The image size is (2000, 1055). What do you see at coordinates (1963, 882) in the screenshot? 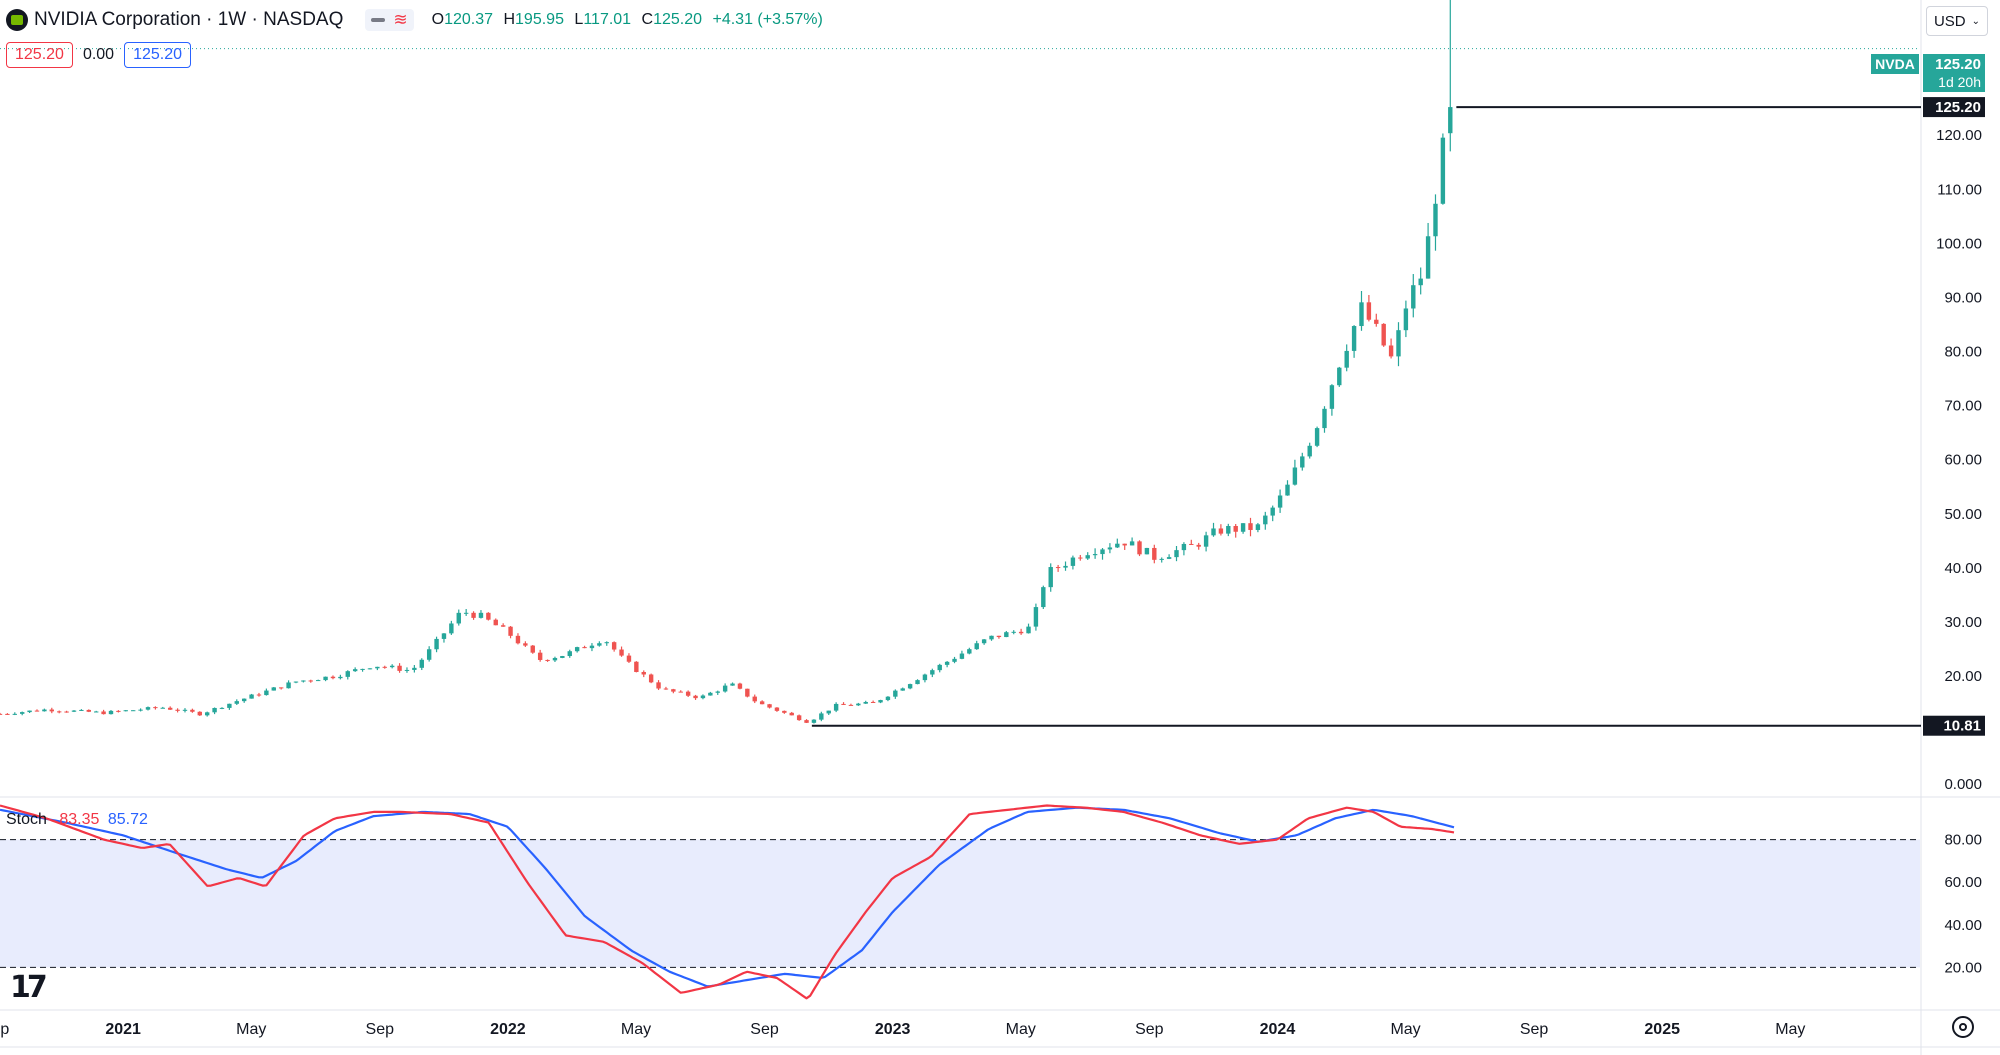
I see `stoch-axis-tick: 60.00` at bounding box center [1963, 882].